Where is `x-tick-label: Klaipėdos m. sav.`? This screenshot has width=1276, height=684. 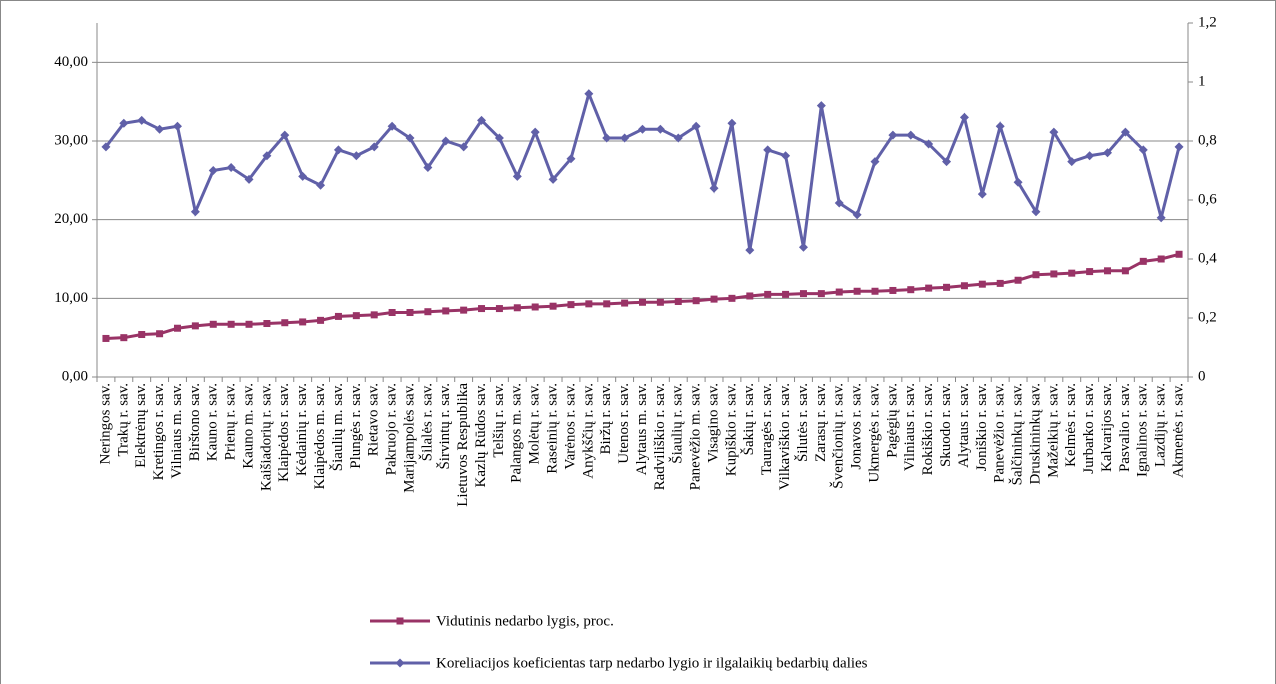
x-tick-label: Klaipėdos m. sav. is located at coordinates (320, 436).